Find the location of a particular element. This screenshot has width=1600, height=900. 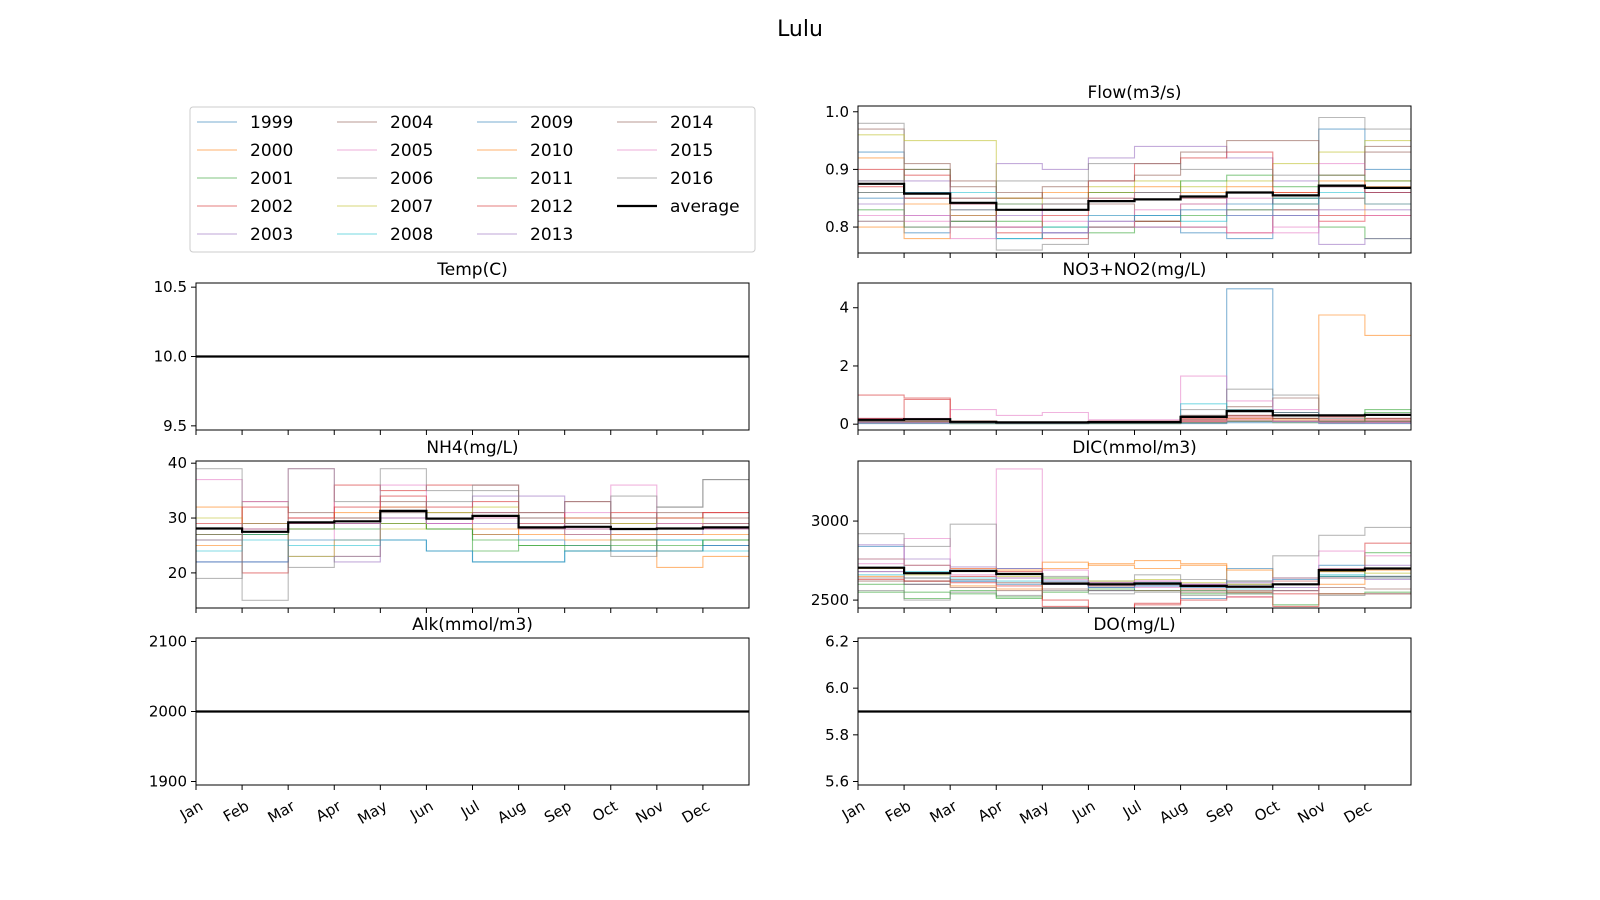

y-tick-label: 10.0 is located at coordinates (170, 357).